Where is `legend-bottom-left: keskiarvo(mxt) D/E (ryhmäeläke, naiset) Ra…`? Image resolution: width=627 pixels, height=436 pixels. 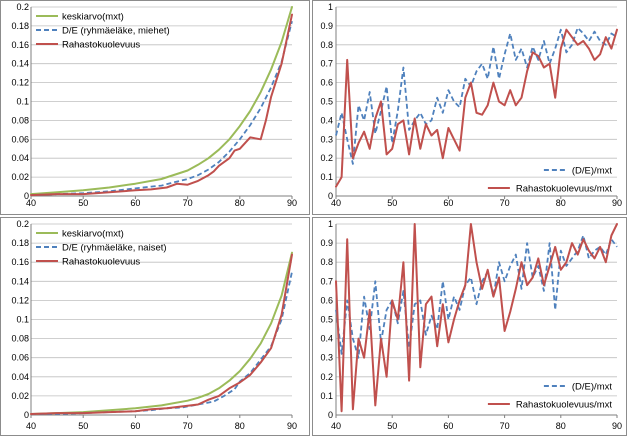 legend-bottom-left: keskiarvo(mxt) D/E (ryhmäeläke, naiset) Ra… is located at coordinates (101, 248).